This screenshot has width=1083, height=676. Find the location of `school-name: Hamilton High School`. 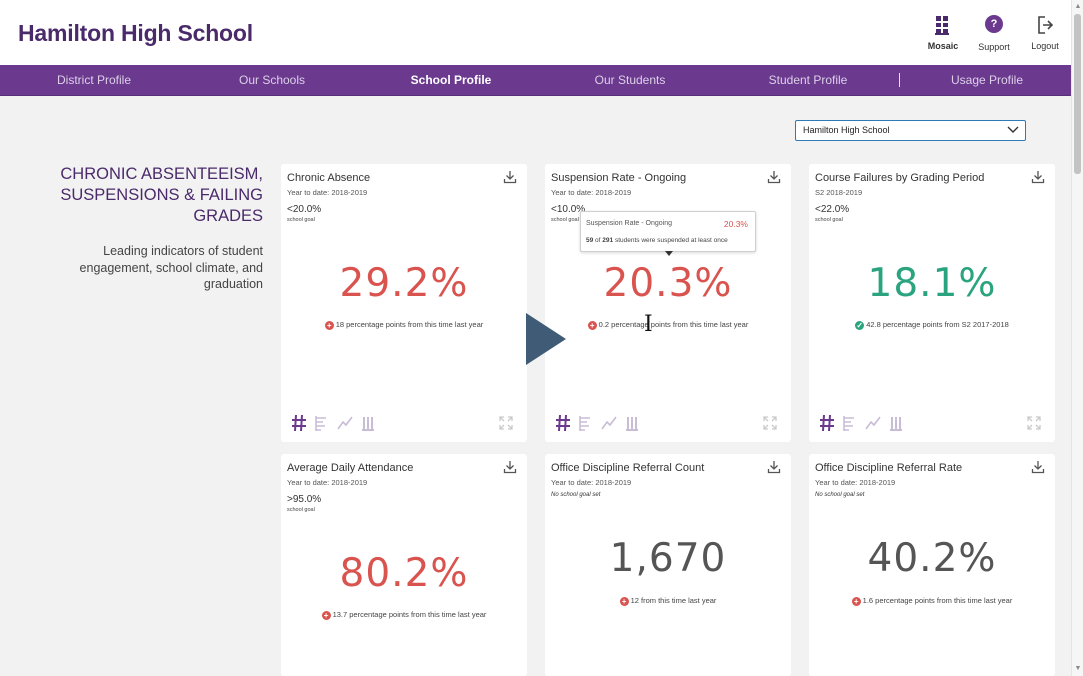

school-name: Hamilton High School is located at coordinates (135, 33).